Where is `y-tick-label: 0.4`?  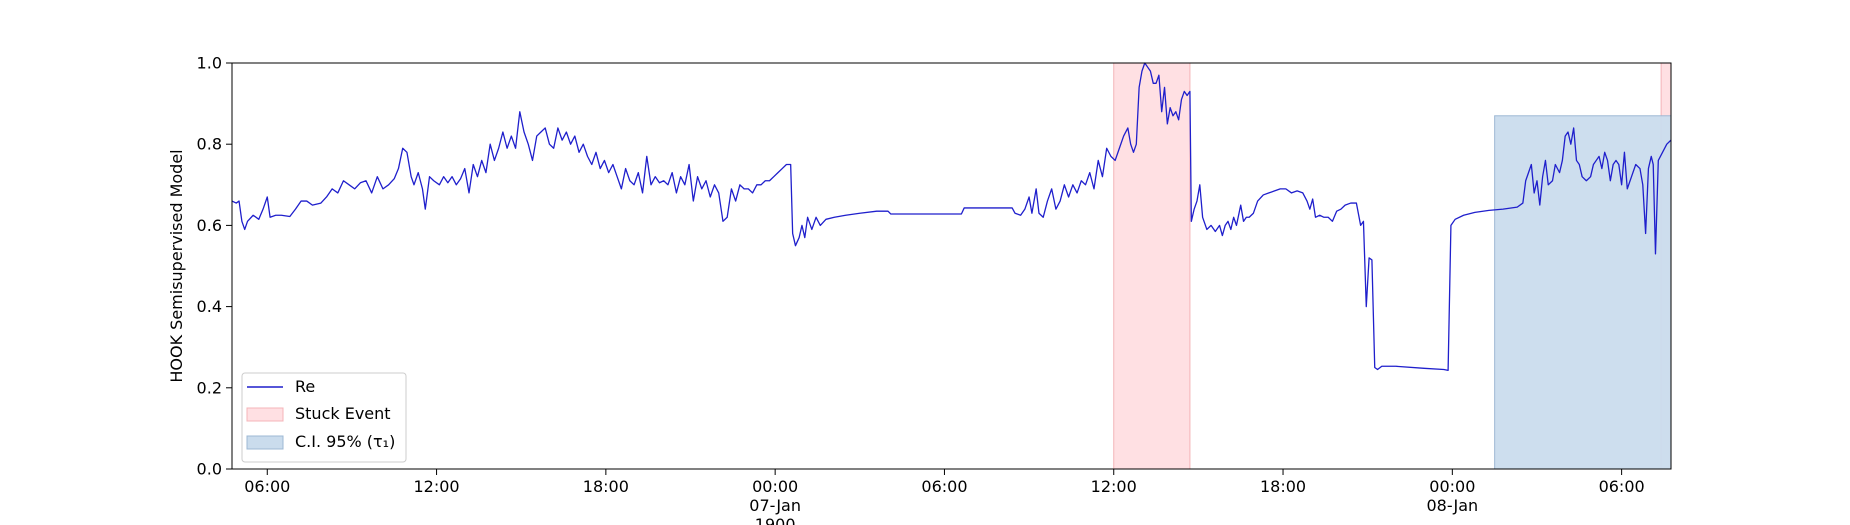 y-tick-label: 0.4 is located at coordinates (209, 306).